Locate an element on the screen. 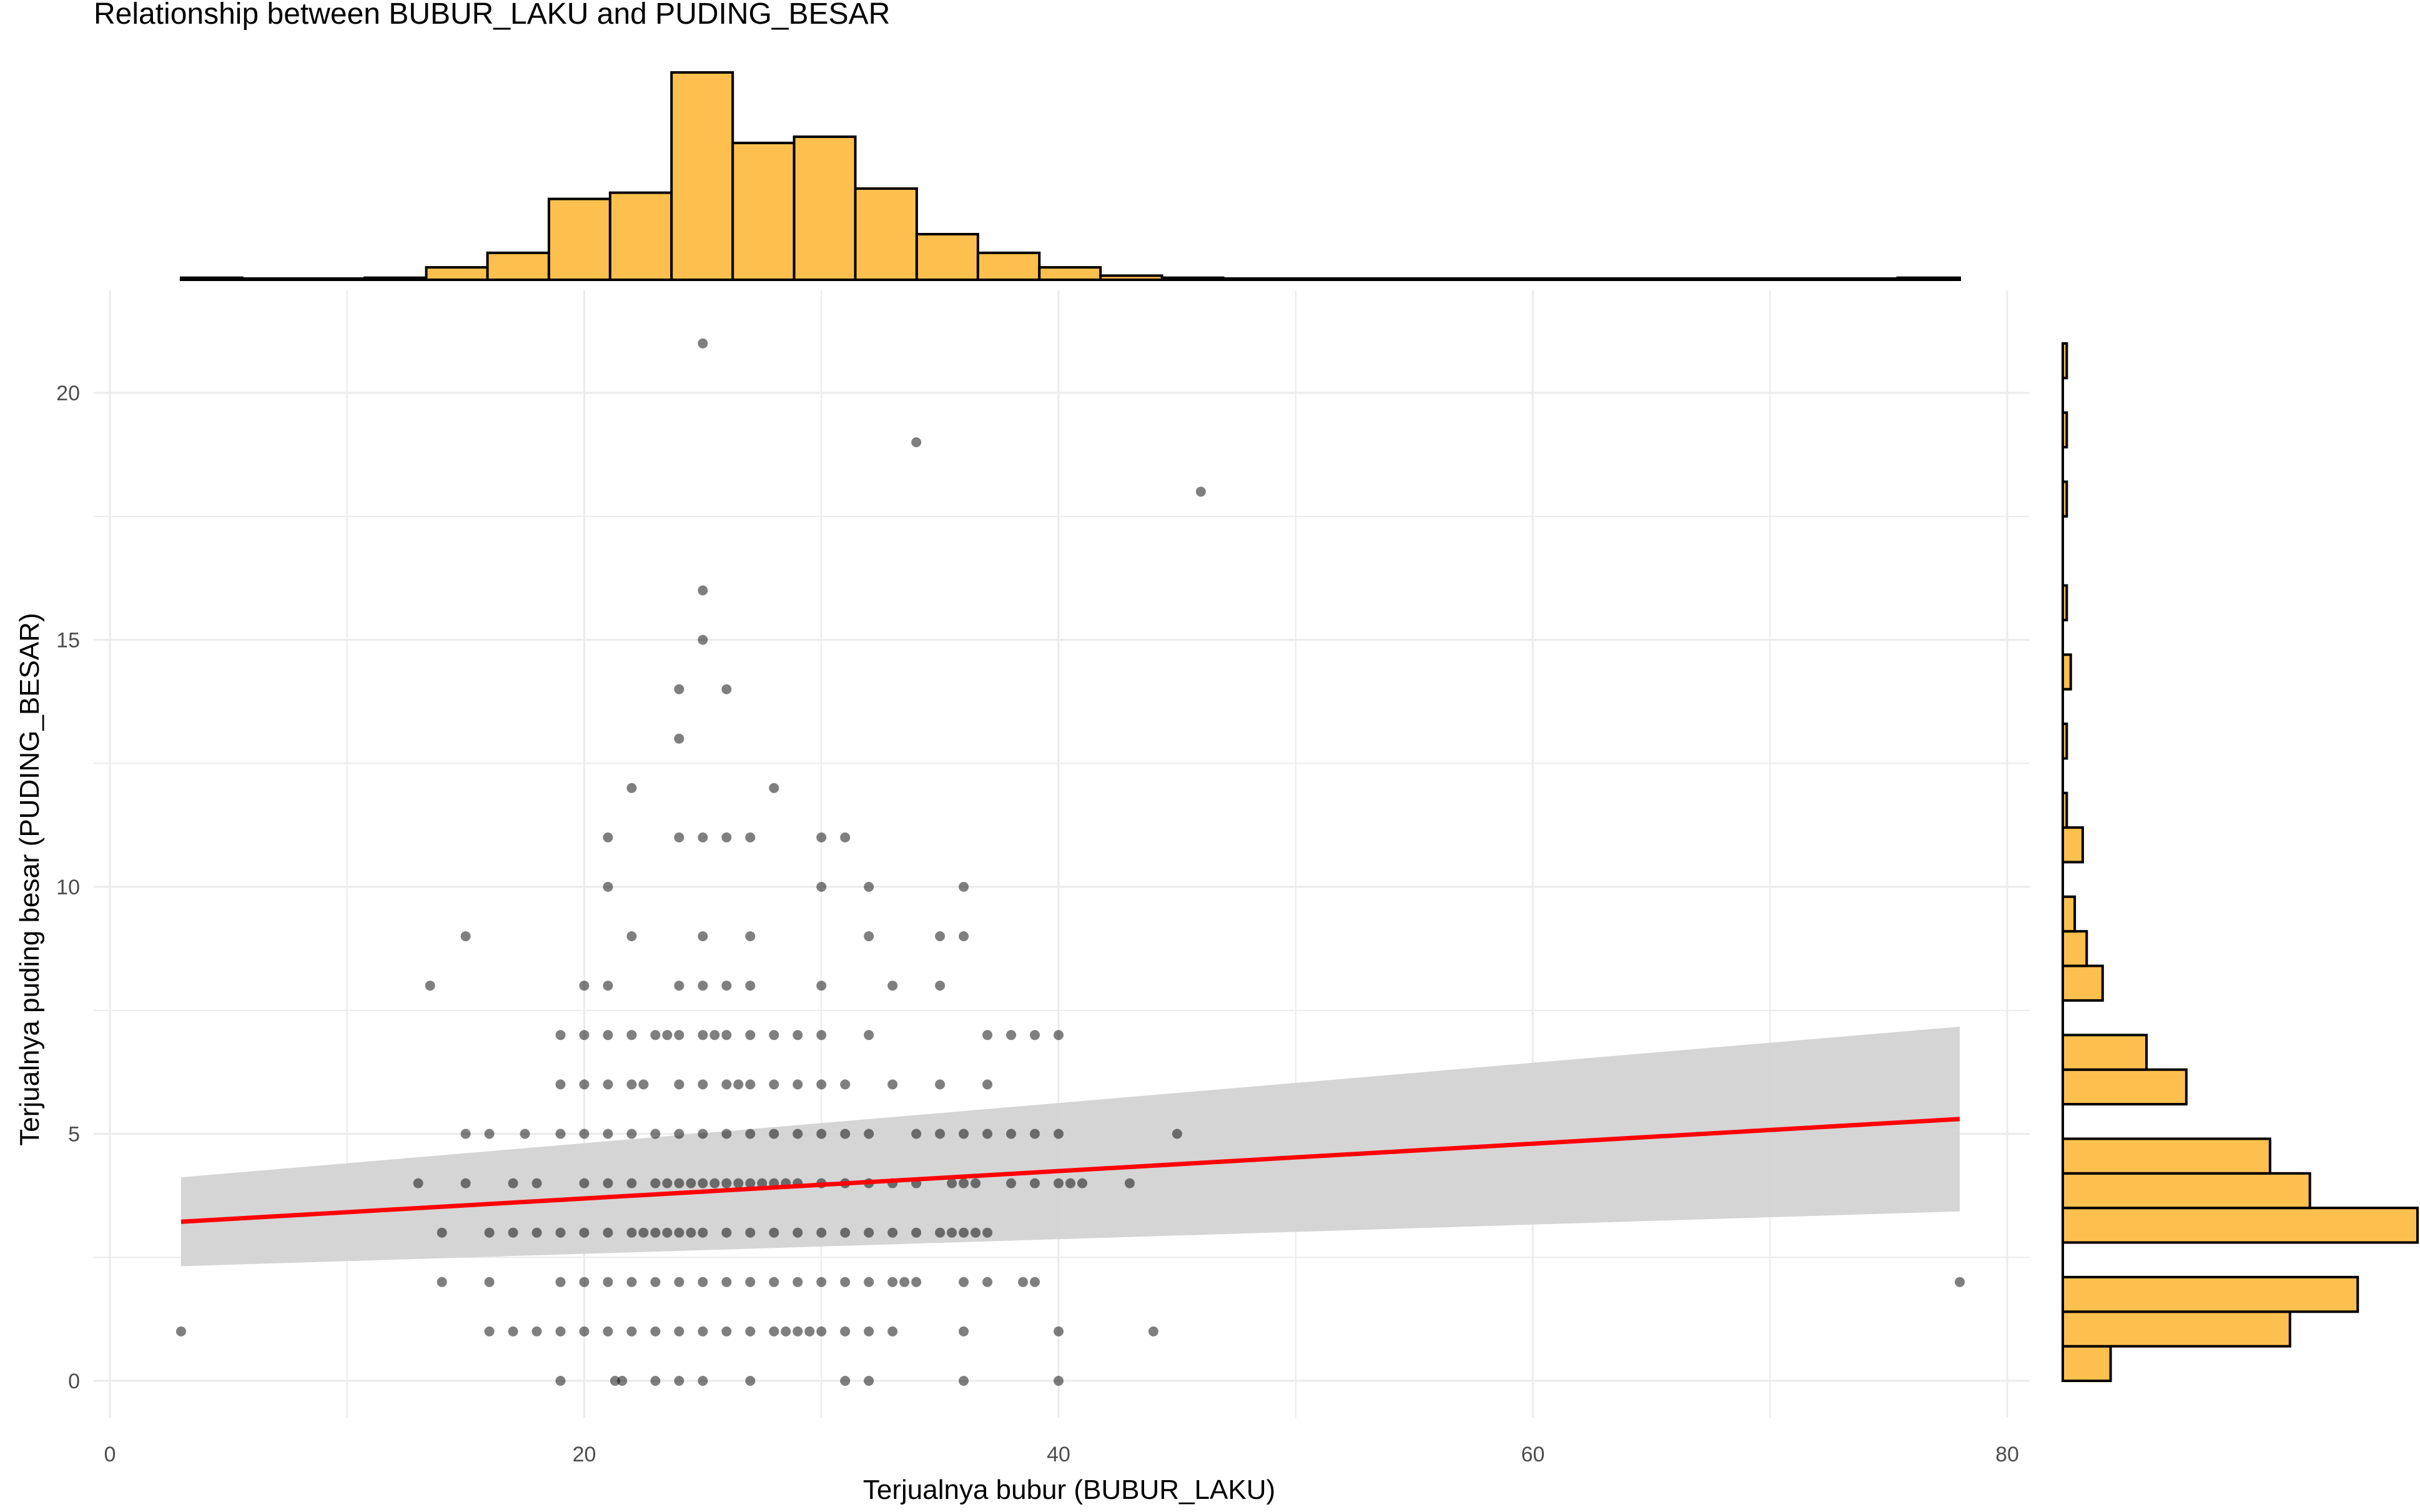 The width and height of the screenshot is (2420, 1512). confidence-band is located at coordinates (1070, 1146).